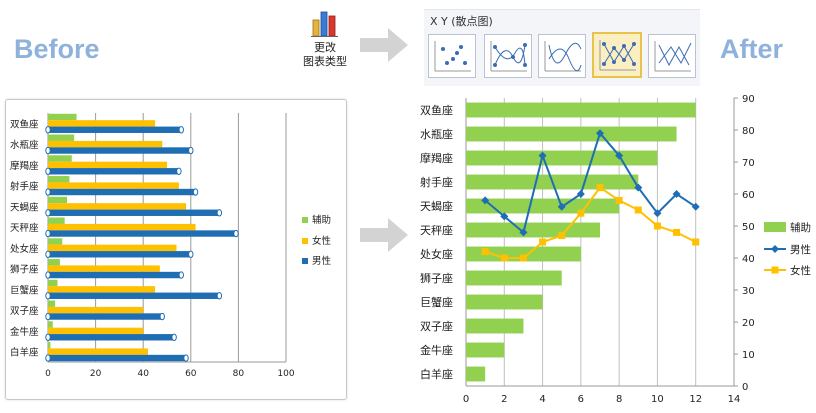 This screenshot has width=816, height=413. I want to click on chart-type-icon, so click(324, 24).